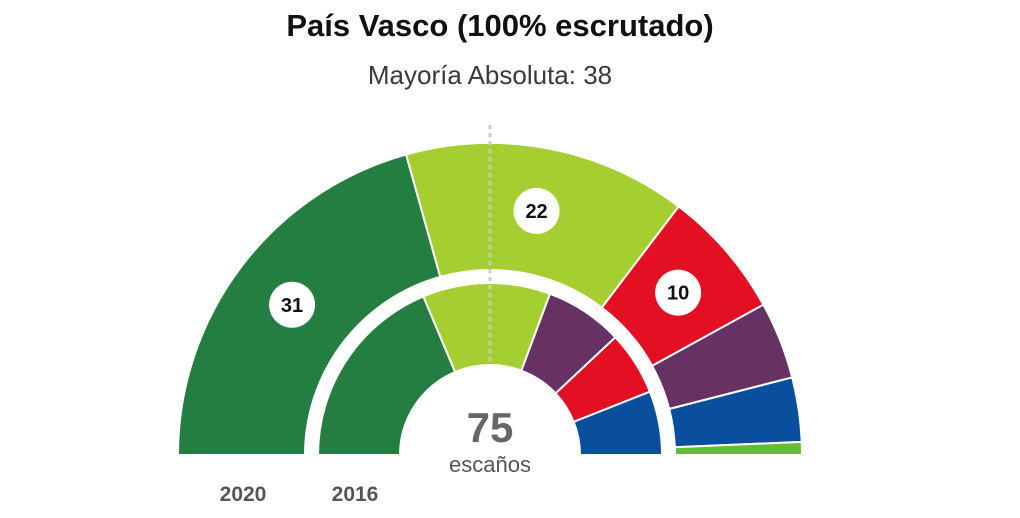 The image size is (1020, 518). What do you see at coordinates (490, 75) in the screenshot?
I see `chart-subtitle: Mayoría Absoluta: 38` at bounding box center [490, 75].